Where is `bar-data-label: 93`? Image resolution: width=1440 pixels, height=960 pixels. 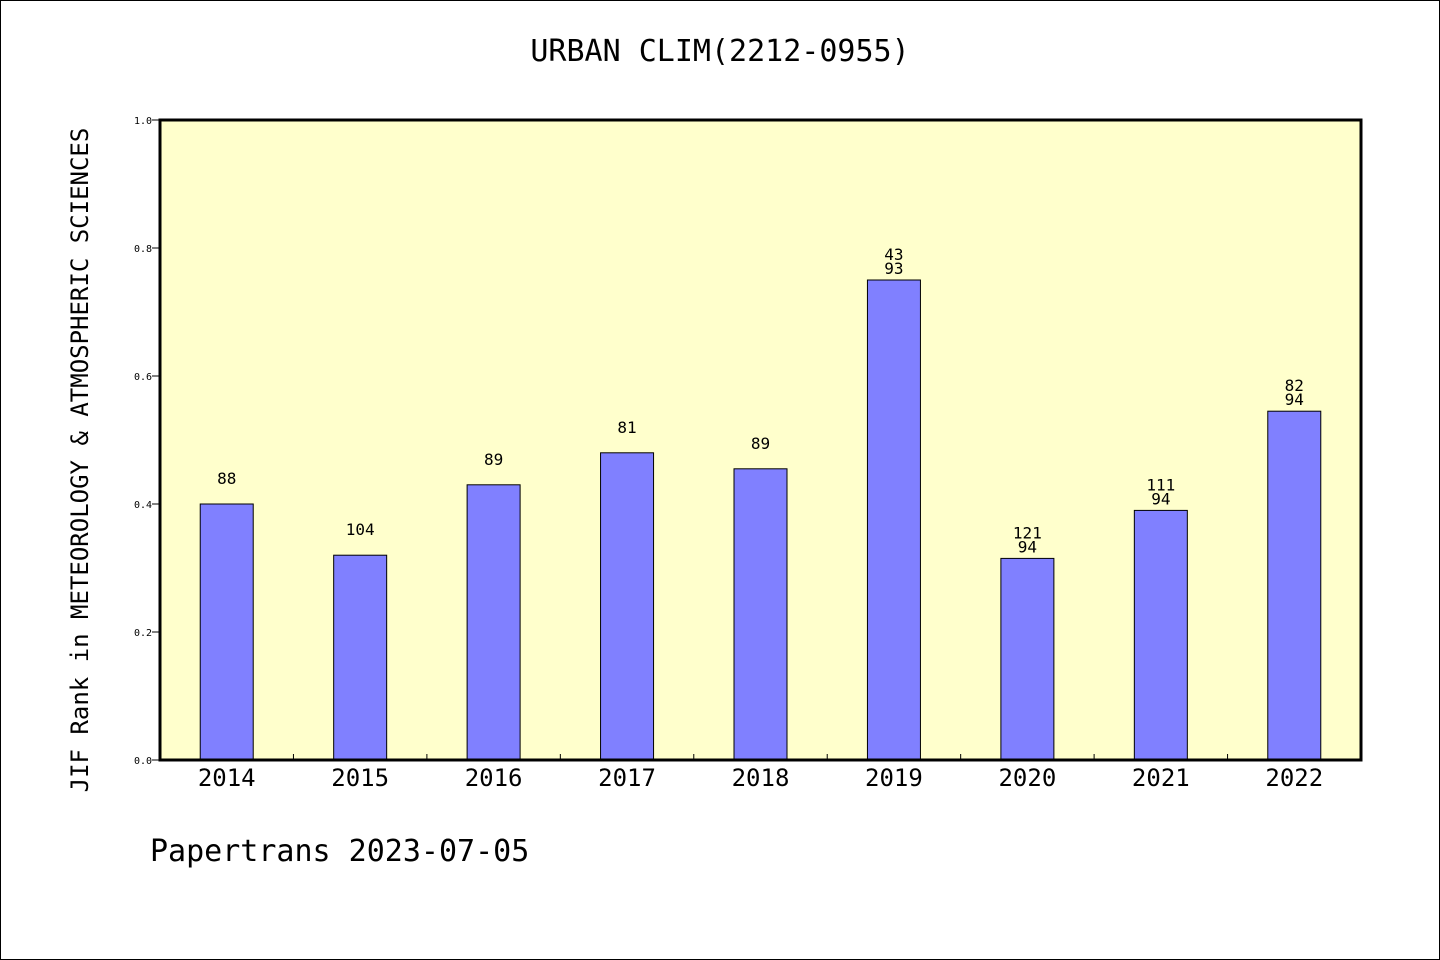 bar-data-label: 93 is located at coordinates (893, 268).